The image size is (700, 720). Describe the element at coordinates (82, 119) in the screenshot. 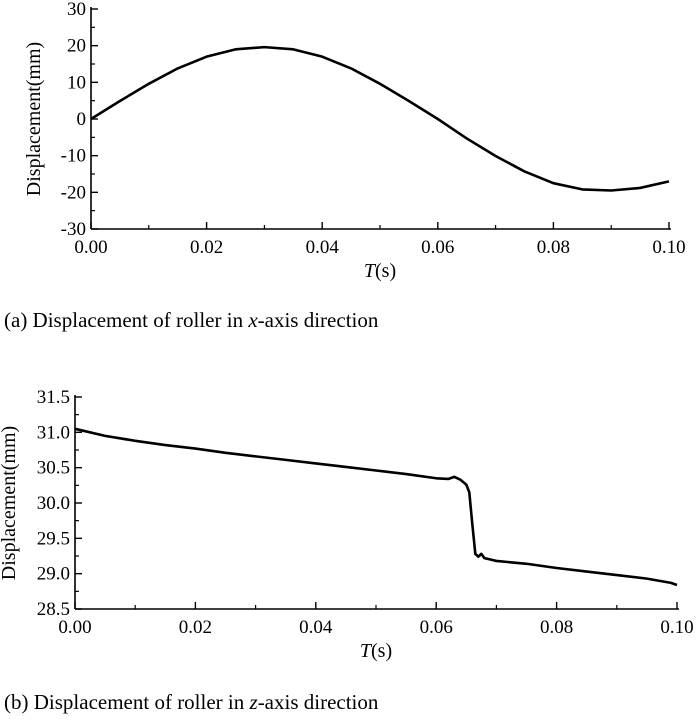

I see `y-tick-label: 0` at that location.